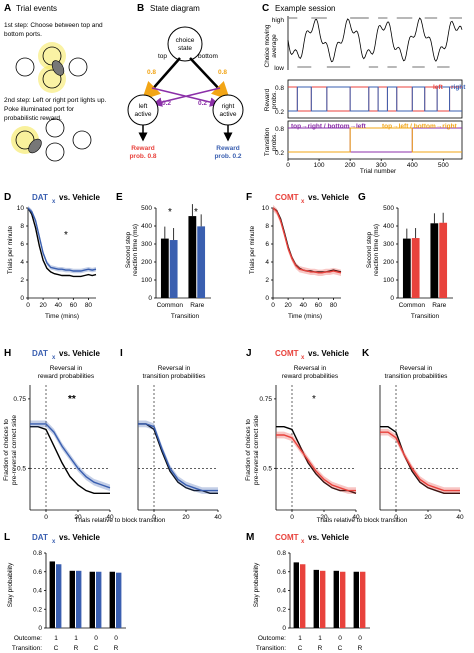  I want to click on x-tick-label: 80, so click(334, 305).